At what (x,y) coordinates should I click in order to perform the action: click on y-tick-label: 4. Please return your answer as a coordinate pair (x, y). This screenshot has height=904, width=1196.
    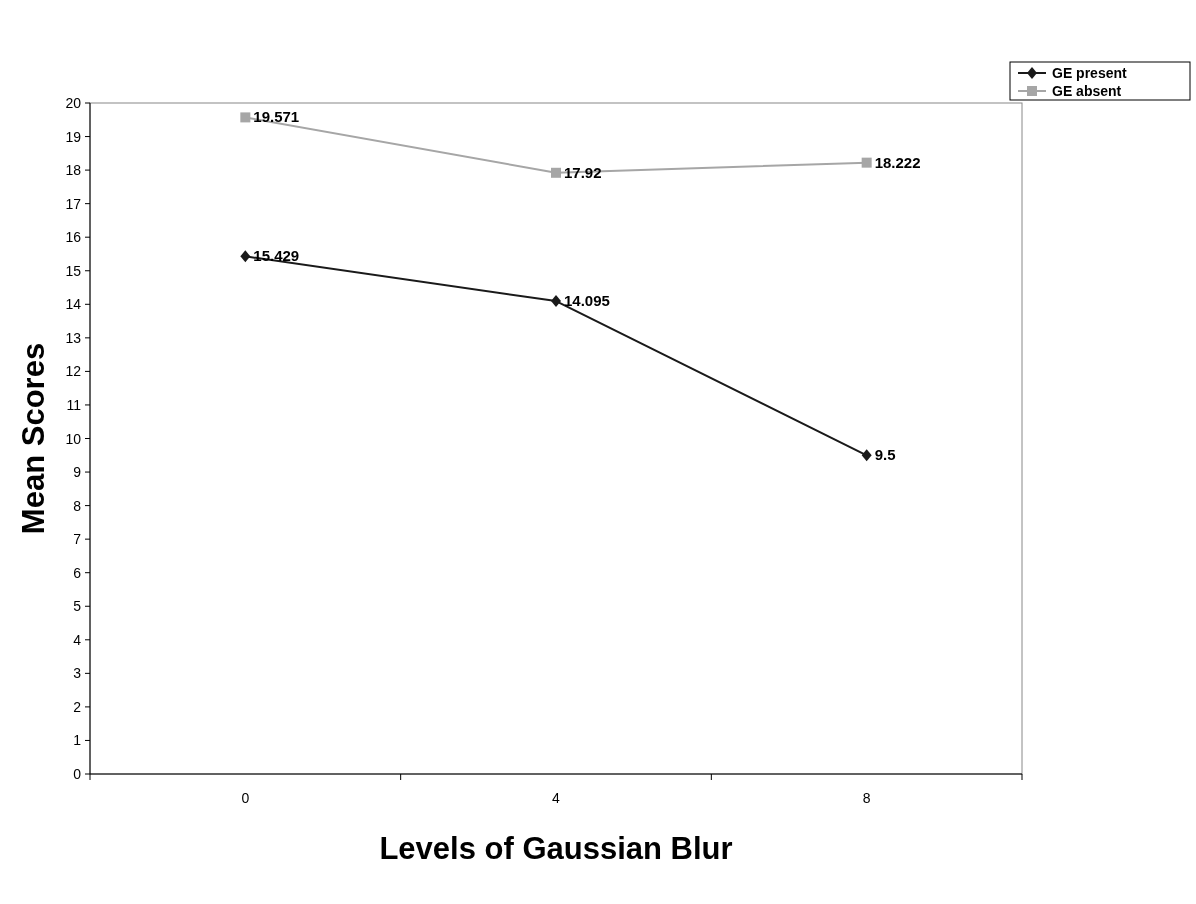
    Looking at the image, I should click on (77, 639).